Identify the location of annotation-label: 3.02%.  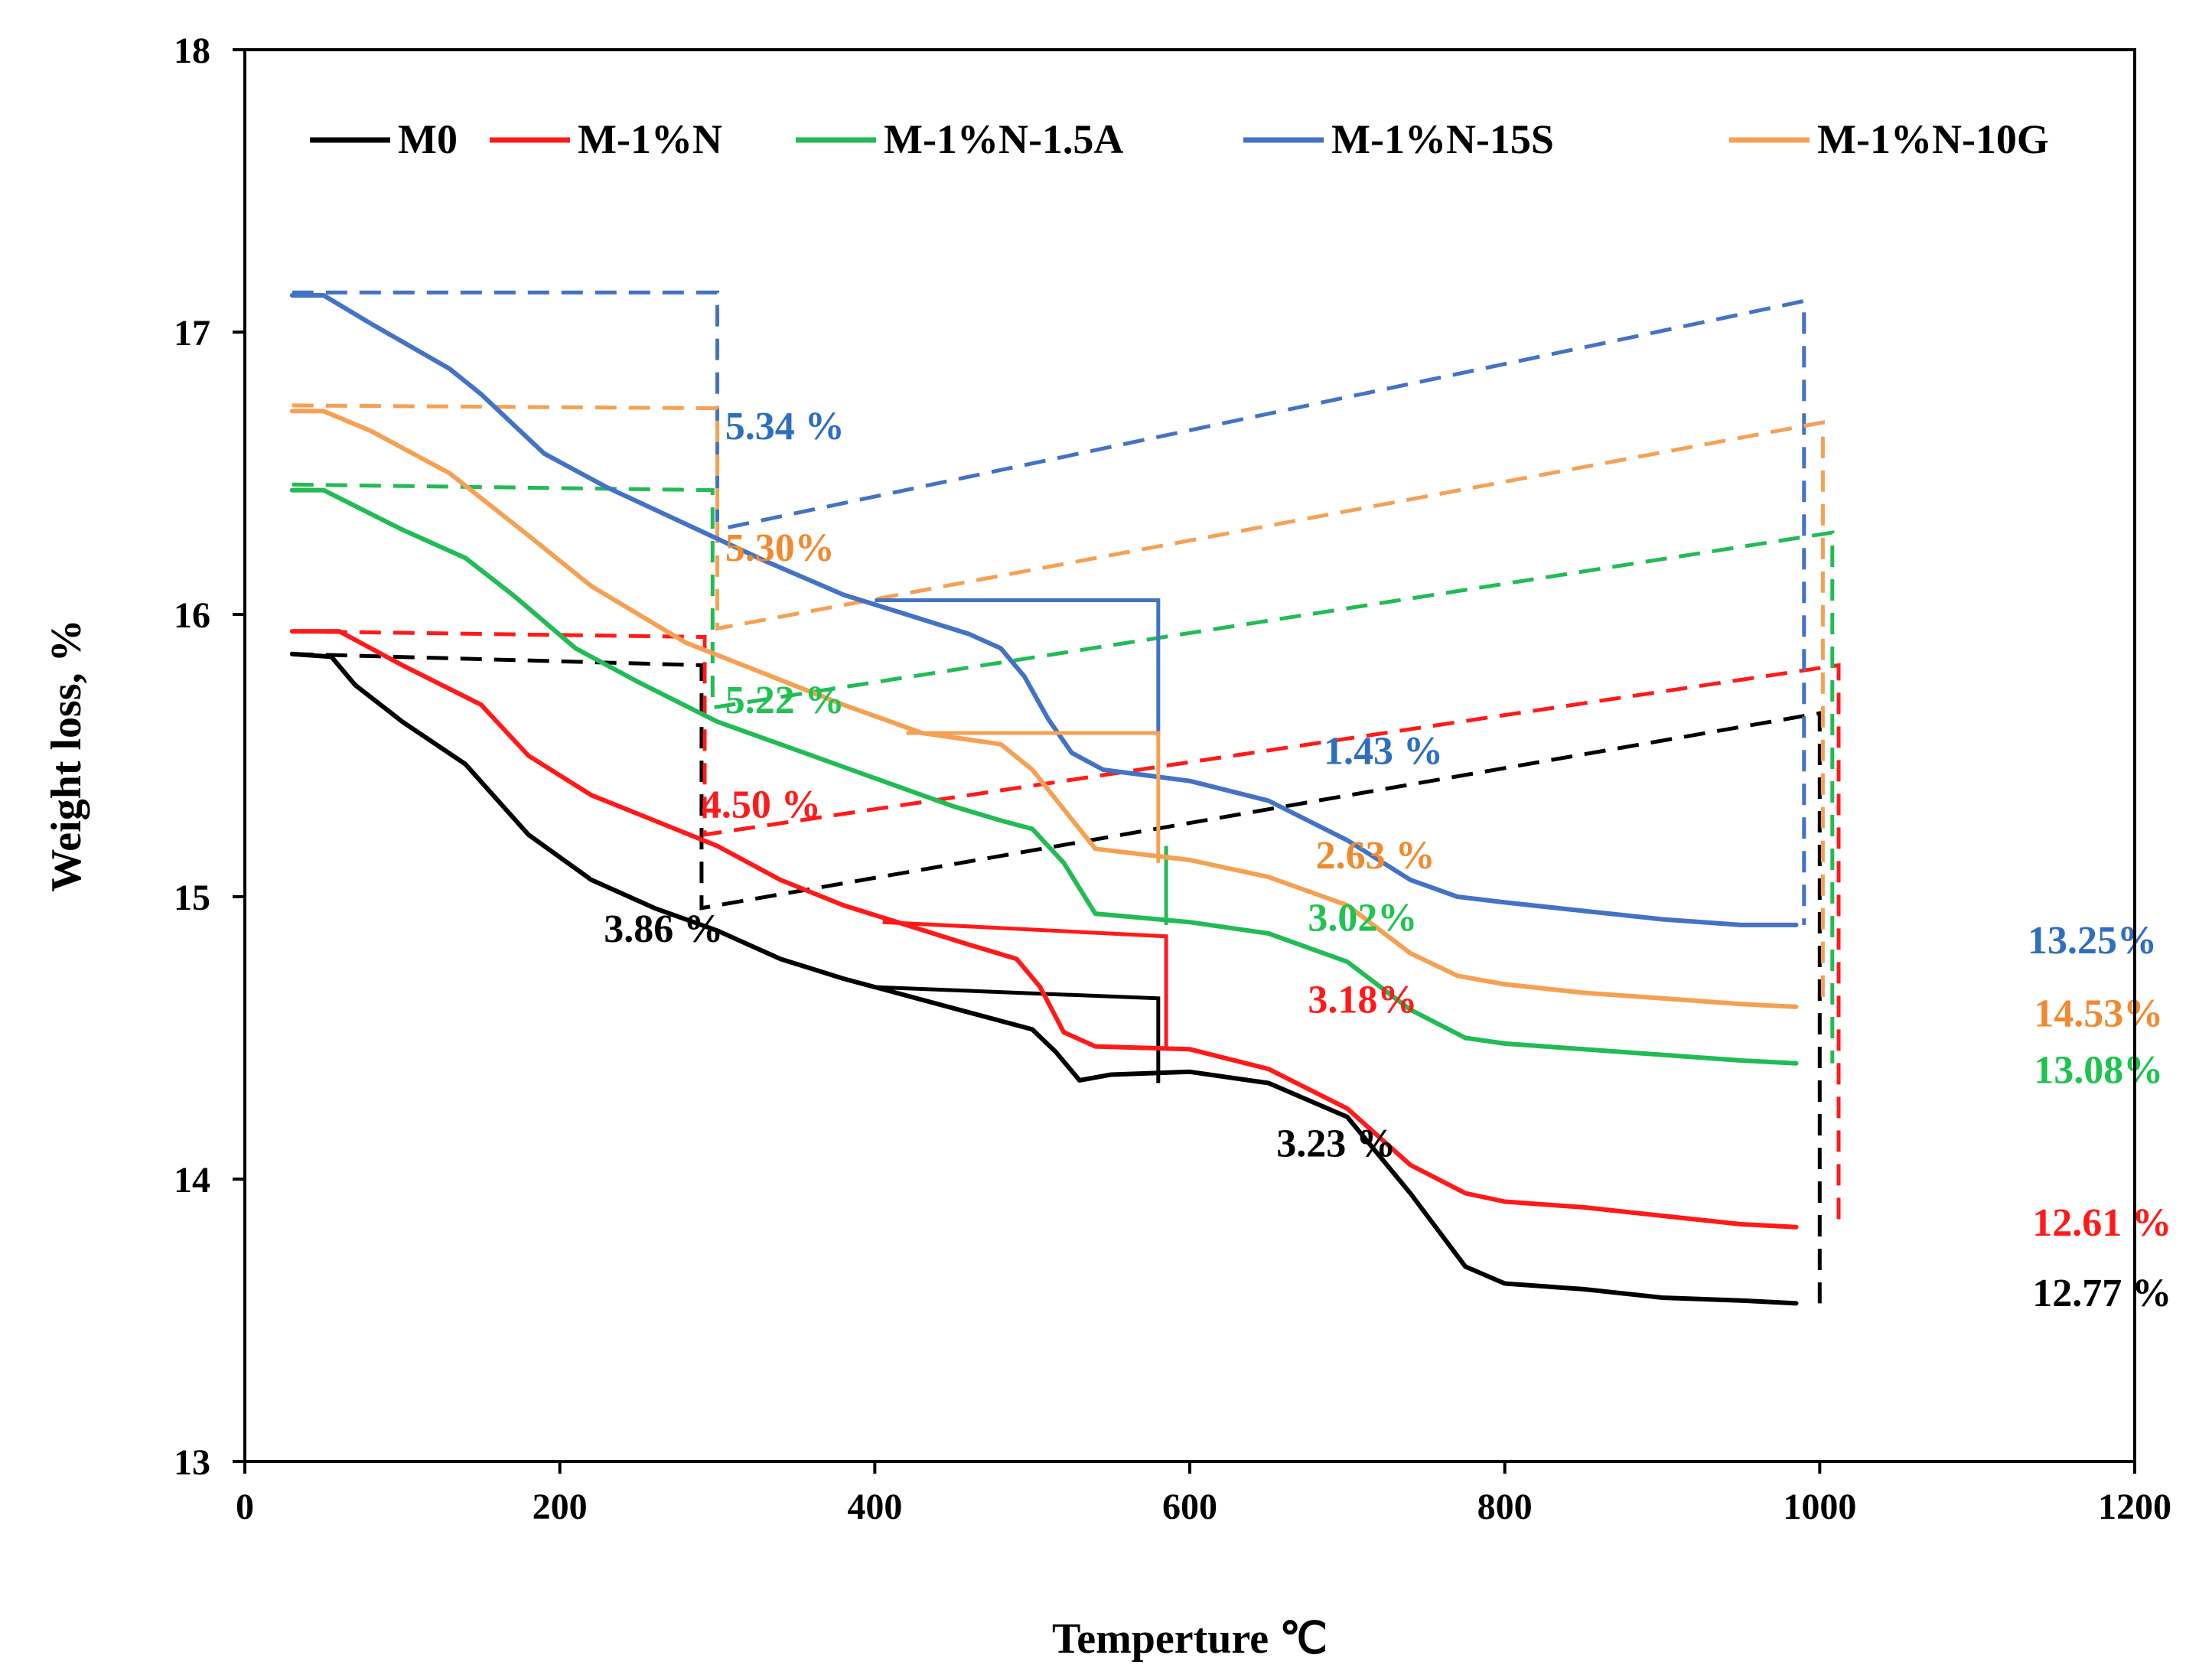
(1362, 918).